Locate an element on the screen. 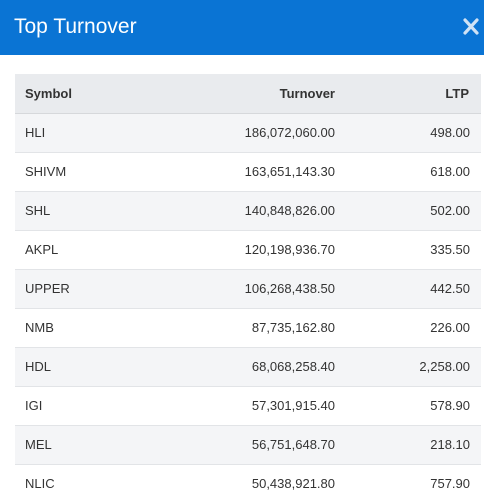  table-row: IGI 57,301,915.40 578.90 is located at coordinates (248, 405).